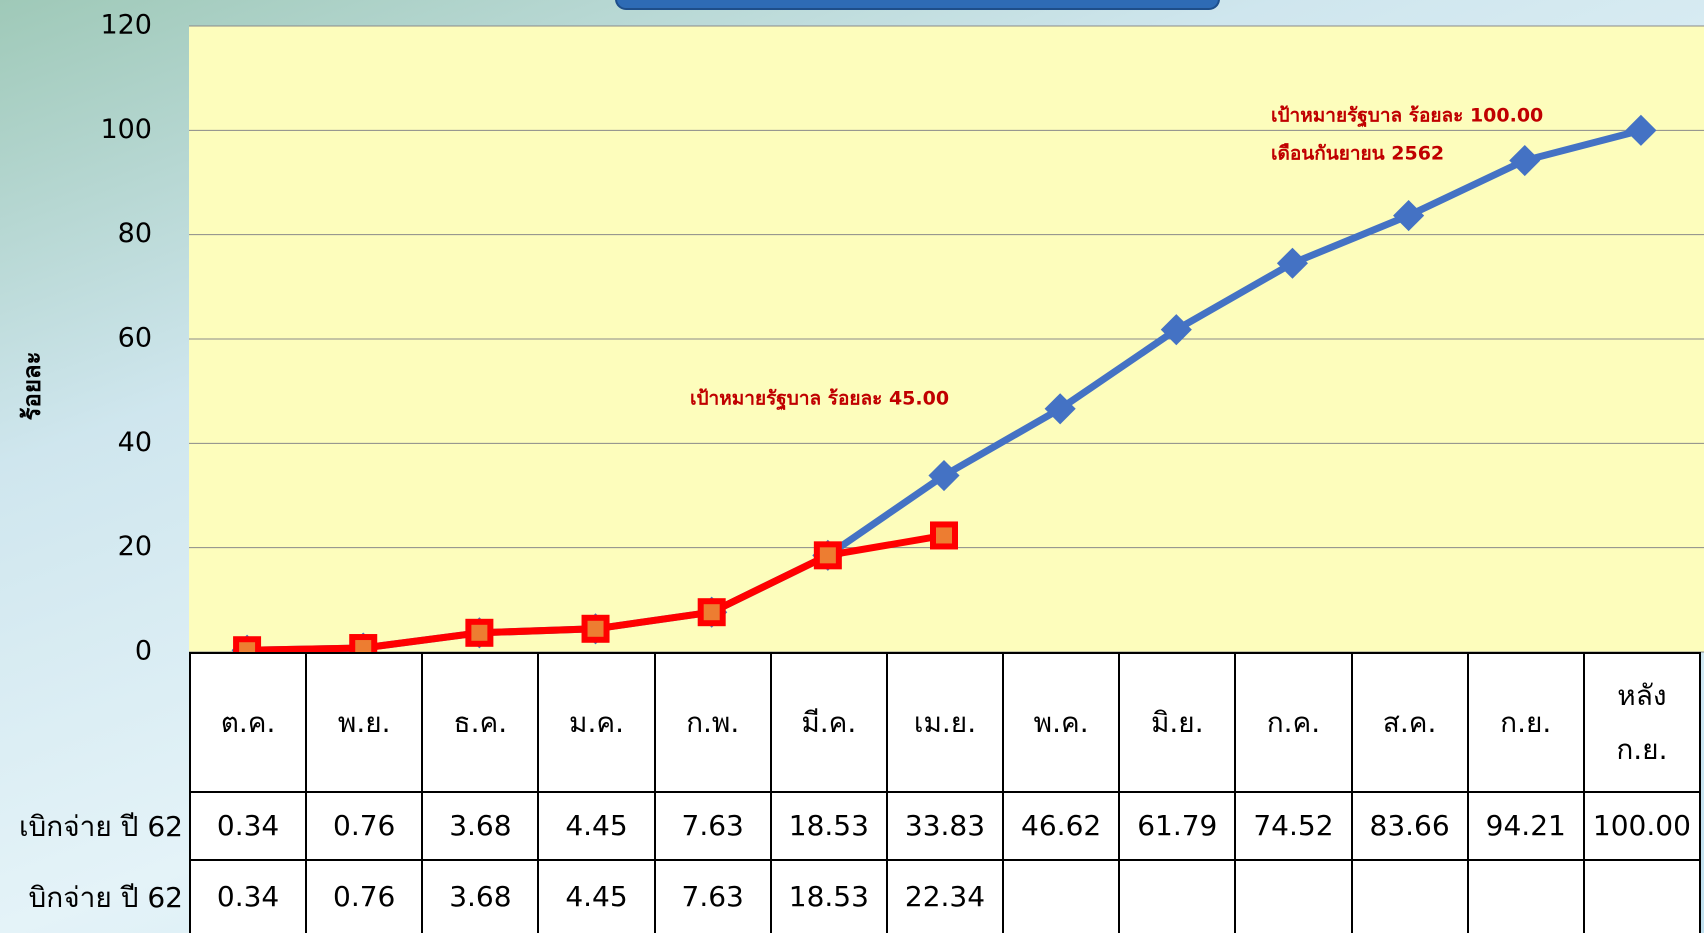 This screenshot has height=933, width=1704. What do you see at coordinates (819, 400) in the screenshot?
I see `annotation: เป้าหมายรัฐบาล ร้อยละ 45.00` at bounding box center [819, 400].